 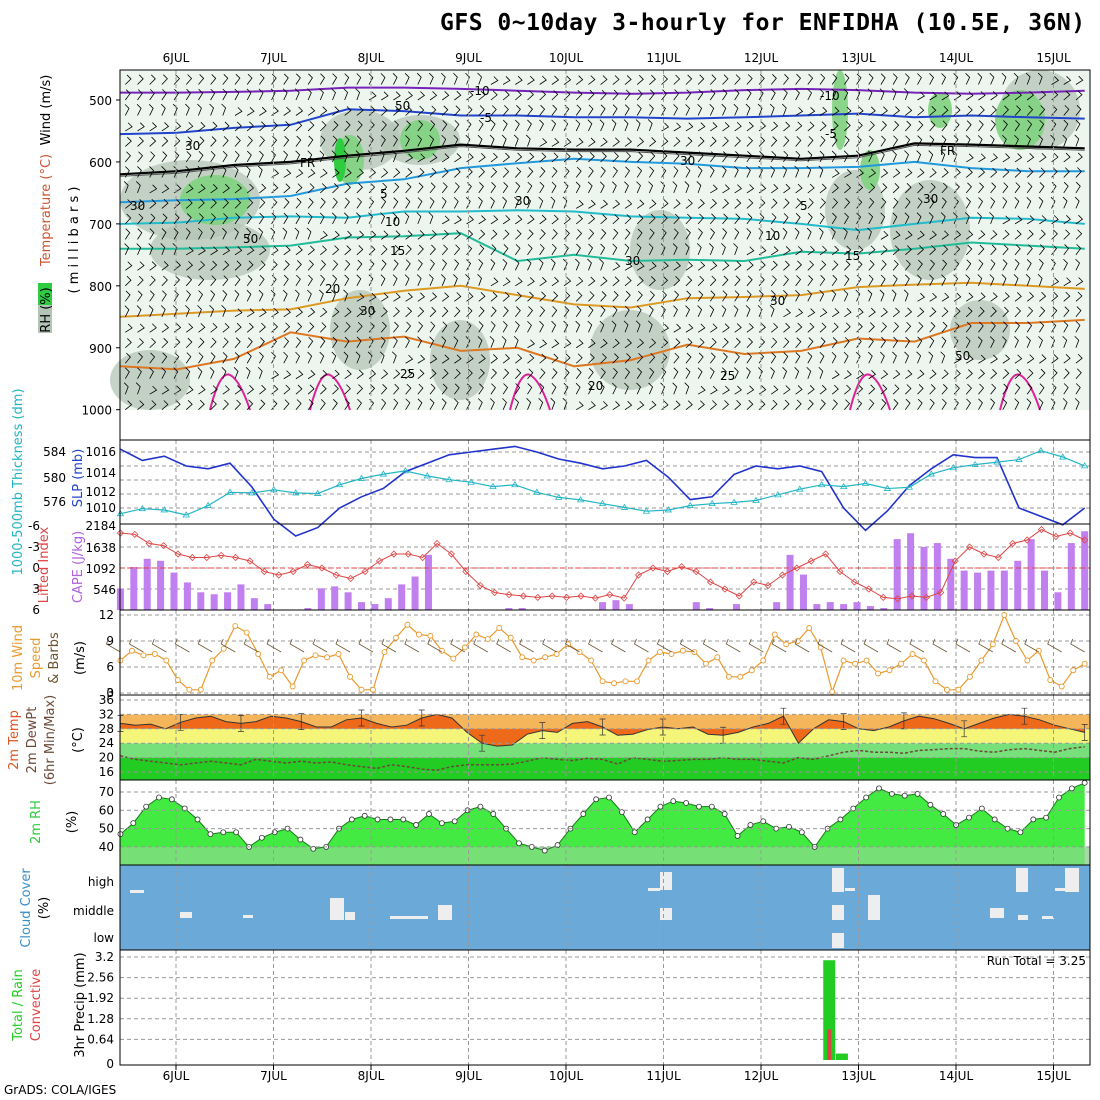 What do you see at coordinates (1036, 961) in the screenshot?
I see `run-total-label: Run Total = 3.25` at bounding box center [1036, 961].